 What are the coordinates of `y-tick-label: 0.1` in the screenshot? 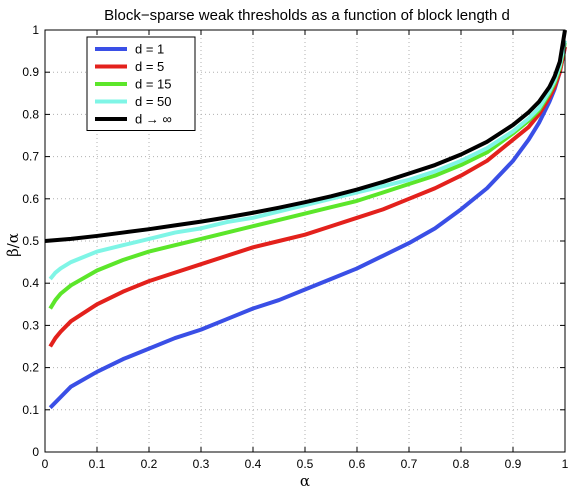 It's located at (30, 410).